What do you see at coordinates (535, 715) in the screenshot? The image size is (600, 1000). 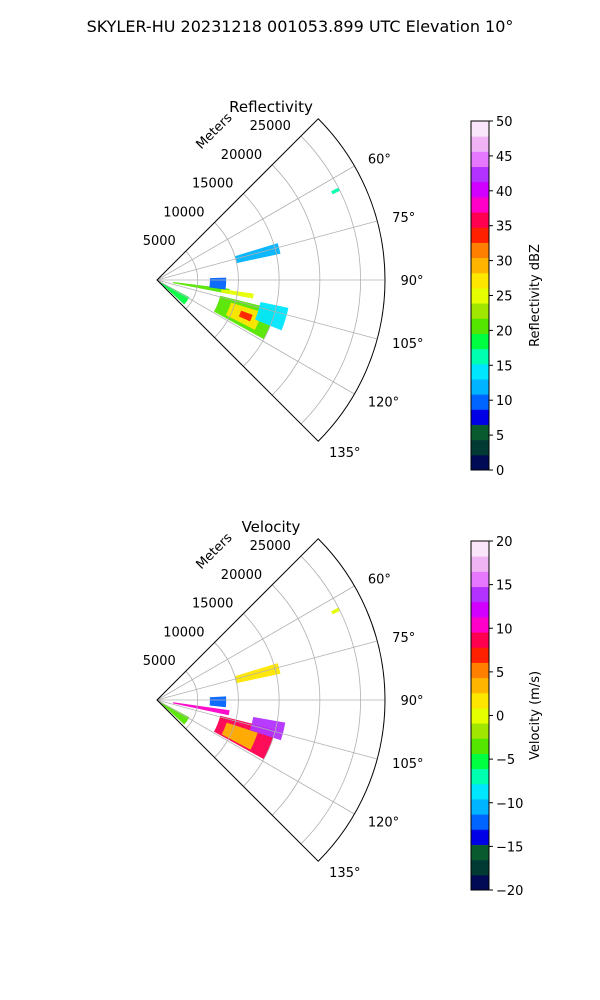 I see `colorbar-label: Velocity (m/s)` at bounding box center [535, 715].